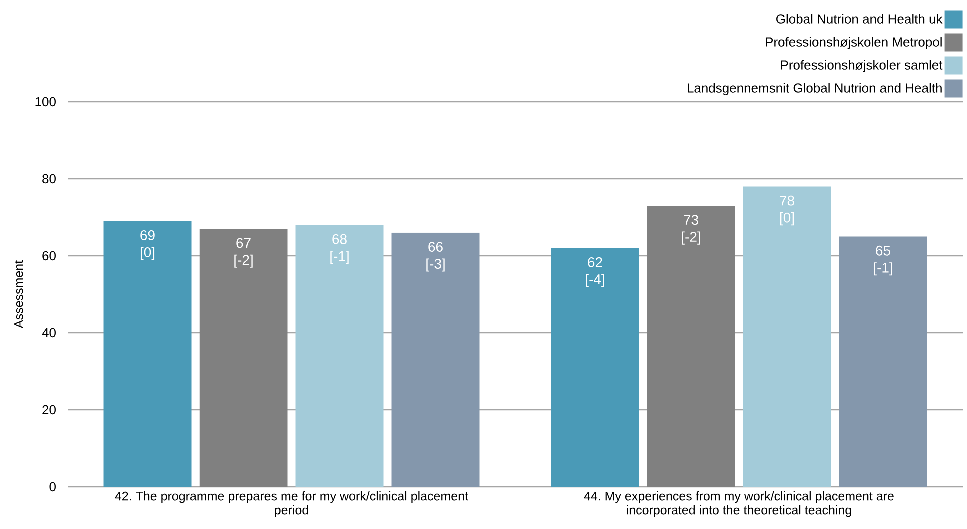  What do you see at coordinates (739, 505) in the screenshot?
I see `x-tick-label: 44. My experiences from my work/clinical placement are incorporated into the theoretical teaching` at bounding box center [739, 505].